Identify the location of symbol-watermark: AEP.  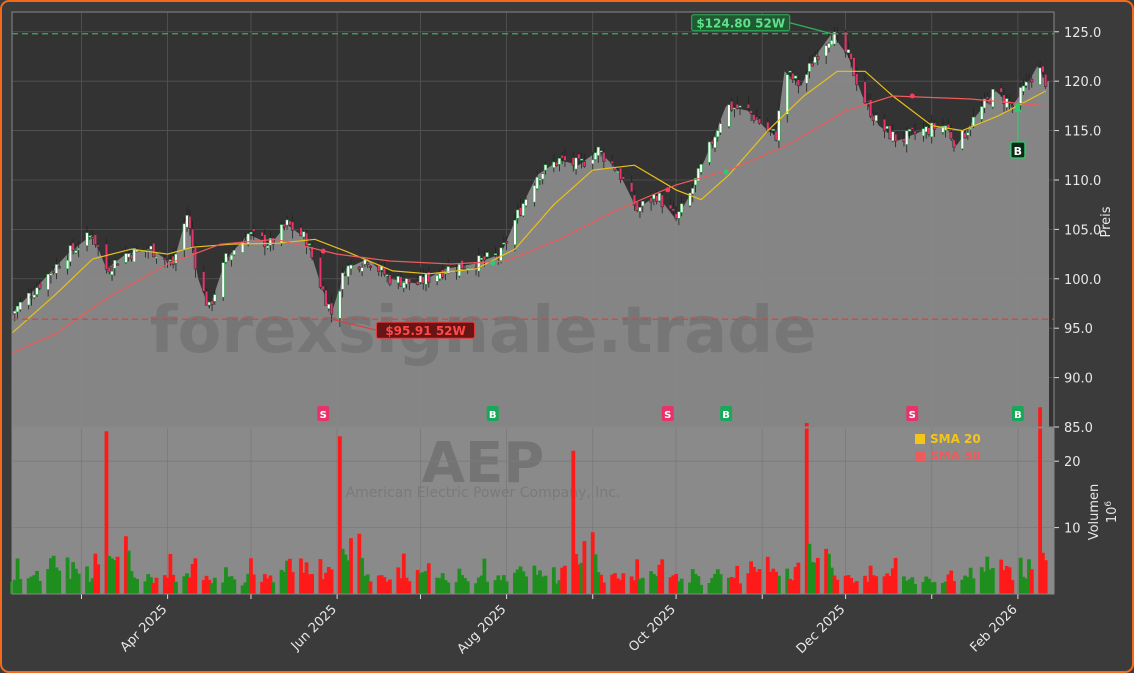
(483, 463).